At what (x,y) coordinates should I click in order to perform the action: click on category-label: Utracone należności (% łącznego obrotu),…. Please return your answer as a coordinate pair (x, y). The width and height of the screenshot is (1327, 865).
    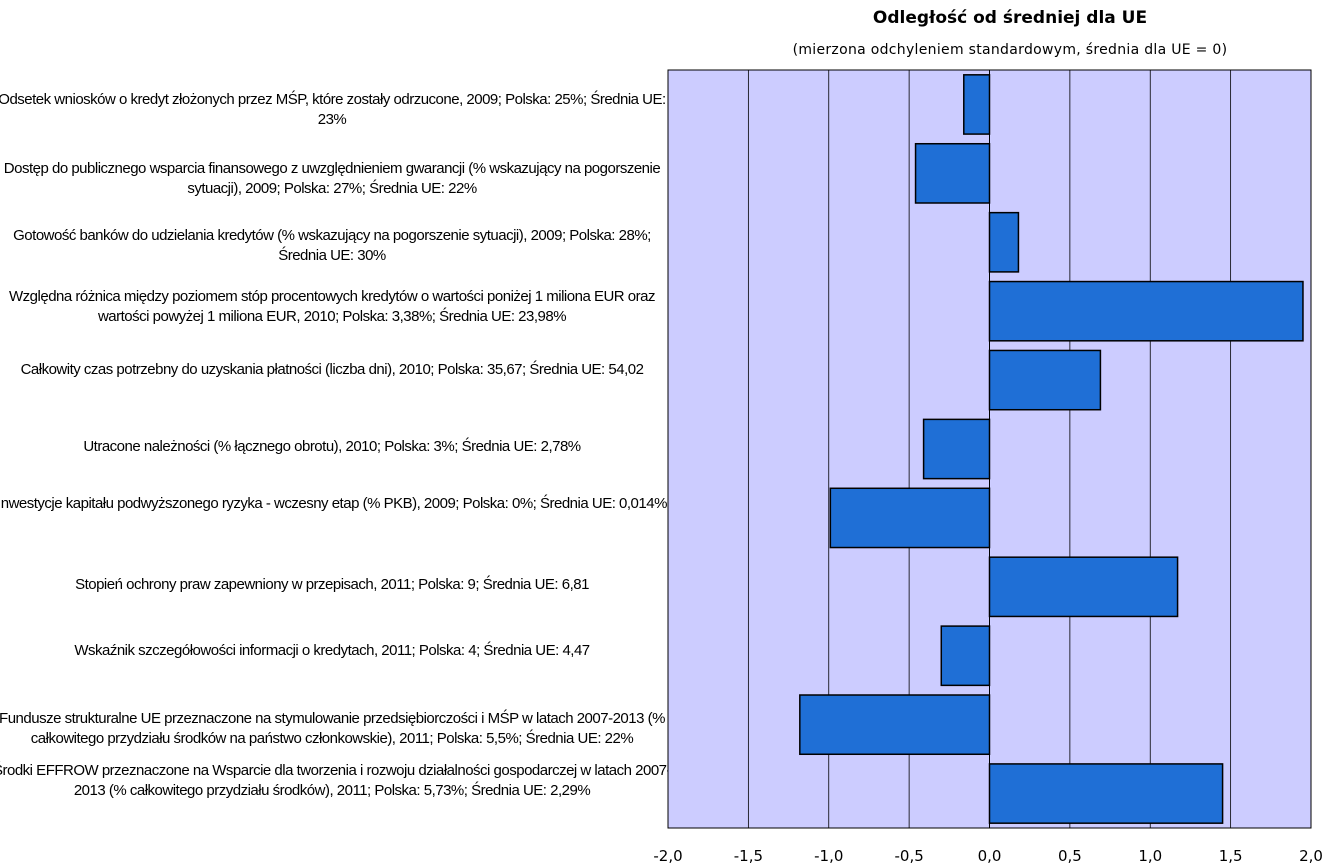
    Looking at the image, I should click on (332, 446).